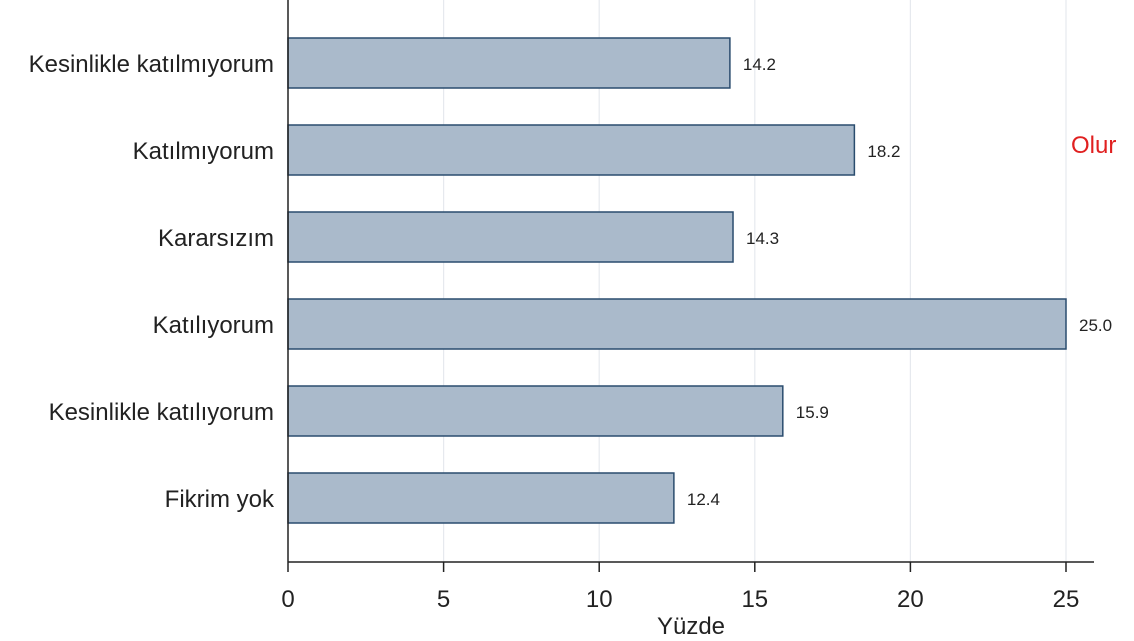 The image size is (1134, 641). Describe the element at coordinates (759, 64) in the screenshot. I see `value-label-0: 14.2` at that location.